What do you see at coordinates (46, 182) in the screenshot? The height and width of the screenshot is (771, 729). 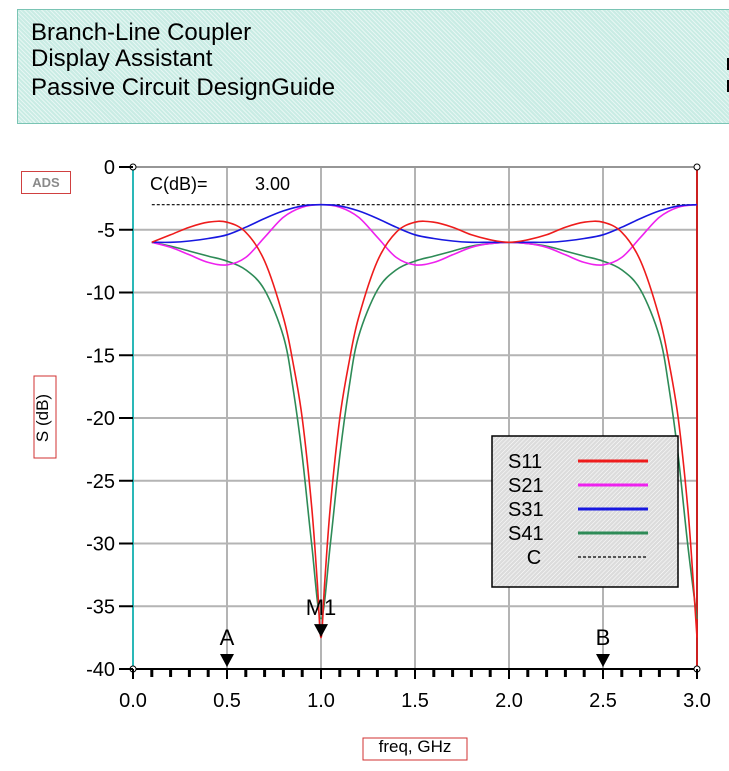 I see `ads-logo: ADS` at bounding box center [46, 182].